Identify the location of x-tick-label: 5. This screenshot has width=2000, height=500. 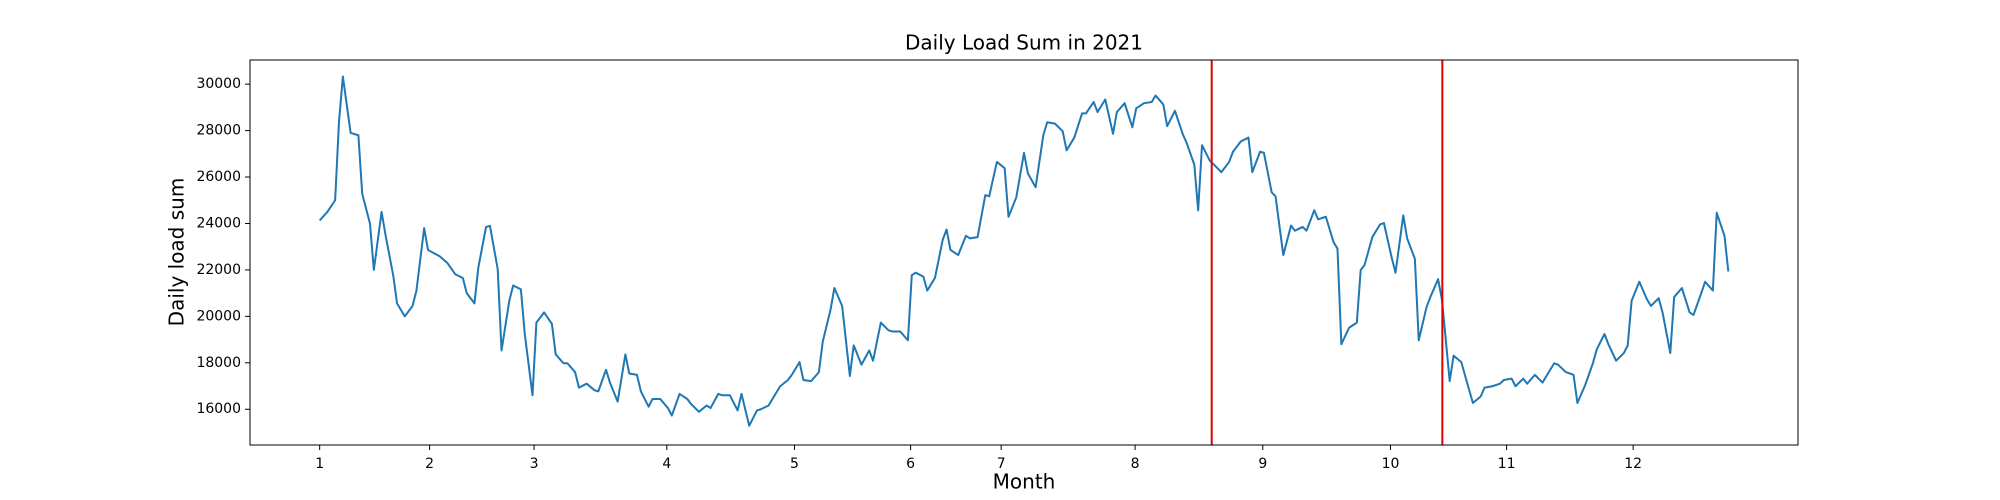
(794, 464).